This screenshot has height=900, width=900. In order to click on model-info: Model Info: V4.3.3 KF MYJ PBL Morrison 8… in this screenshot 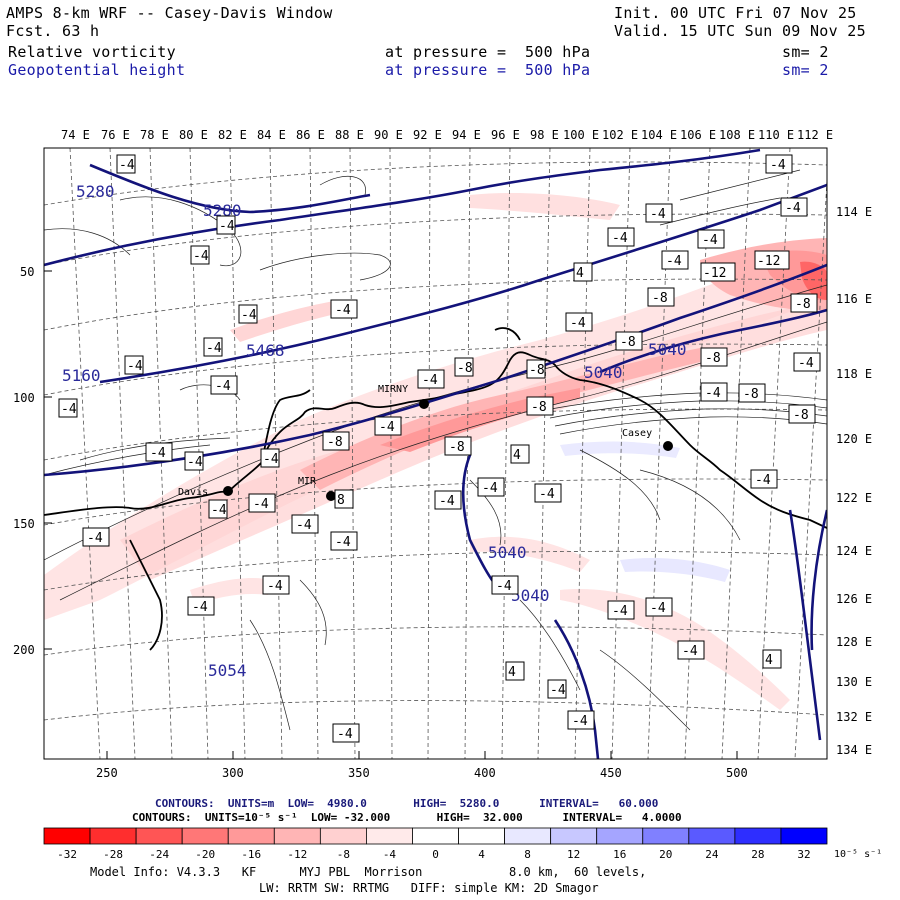, I will do `click(368, 872)`.